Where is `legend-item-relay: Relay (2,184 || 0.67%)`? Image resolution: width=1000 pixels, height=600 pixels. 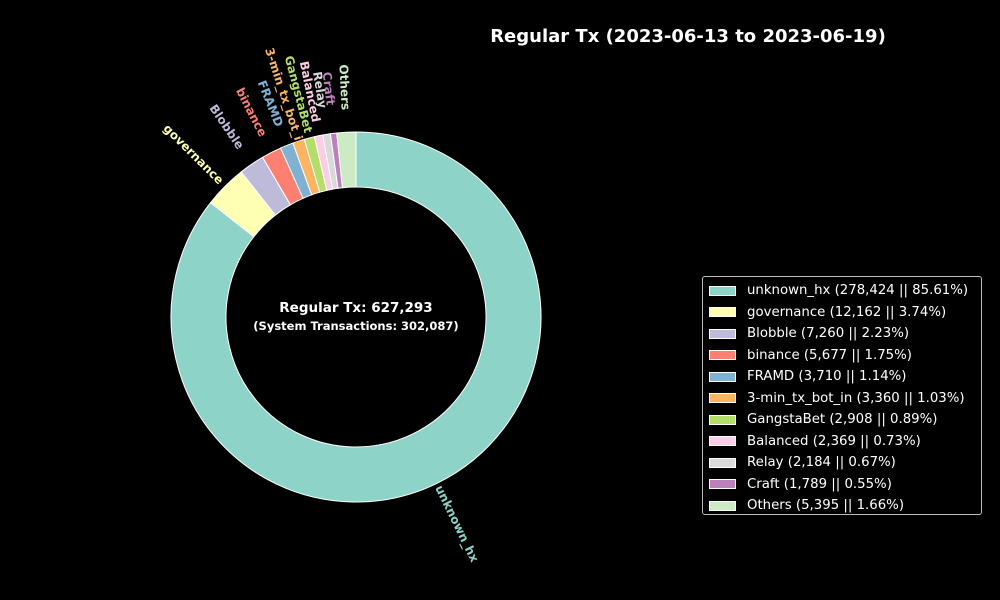
legend-item-relay: Relay (2,184 || 0.67%) is located at coordinates (842, 463).